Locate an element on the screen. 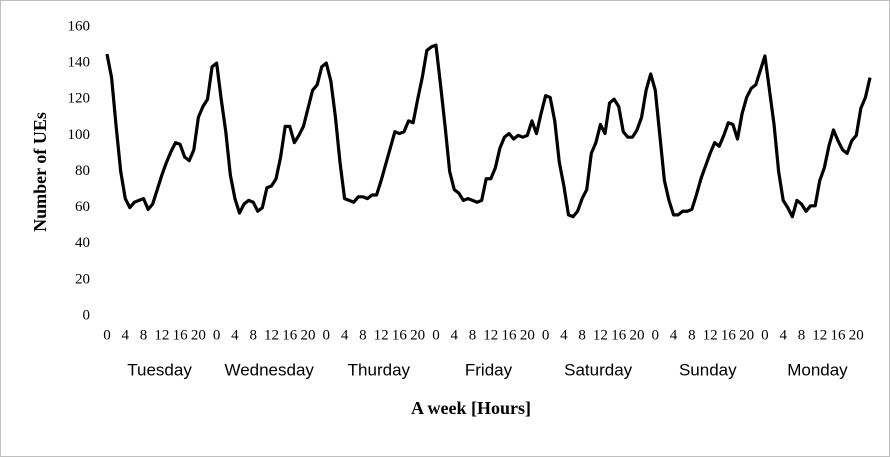 This screenshot has width=890, height=457. y-tick-label: 60 is located at coordinates (82, 207).